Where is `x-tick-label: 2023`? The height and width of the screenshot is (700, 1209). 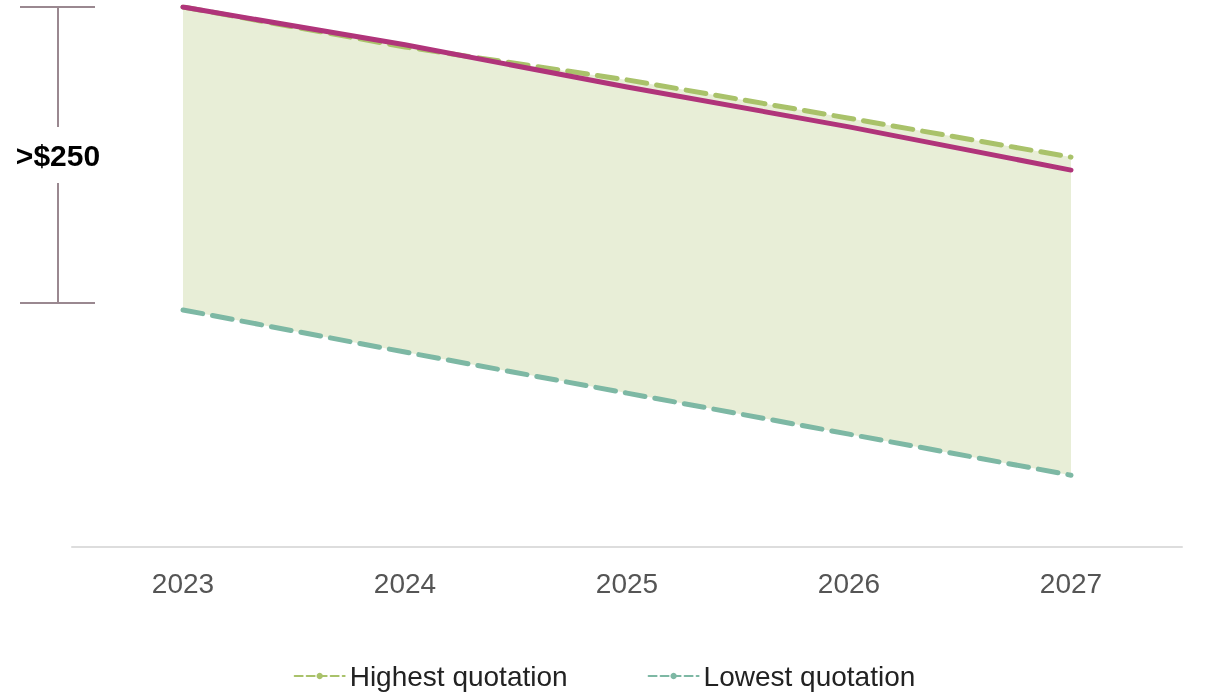 x-tick-label: 2023 is located at coordinates (183, 583).